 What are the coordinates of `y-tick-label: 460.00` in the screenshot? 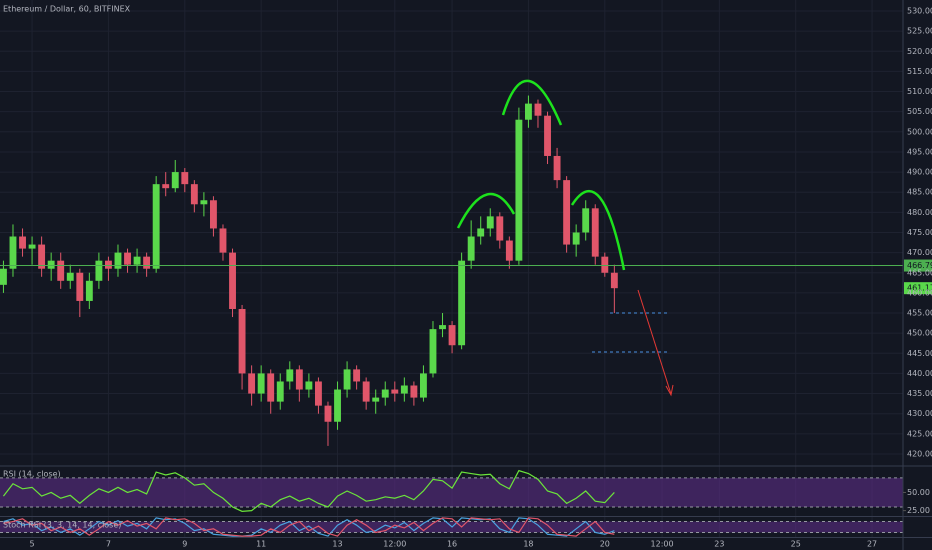 It's located at (919, 292).